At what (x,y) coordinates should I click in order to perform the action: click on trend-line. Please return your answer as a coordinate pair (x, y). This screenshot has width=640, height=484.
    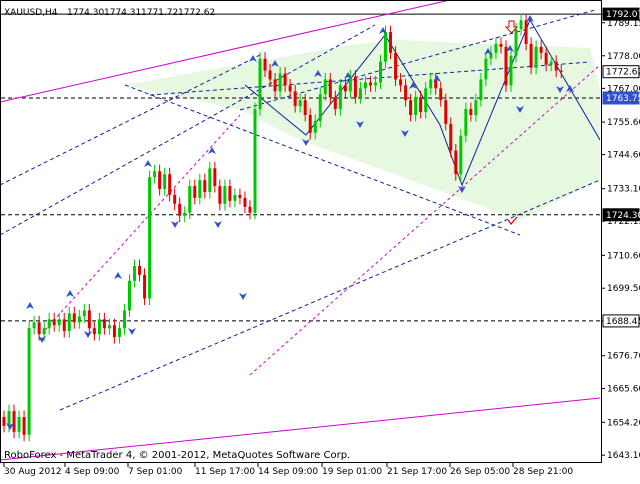
    Looking at the image, I should click on (417, 60).